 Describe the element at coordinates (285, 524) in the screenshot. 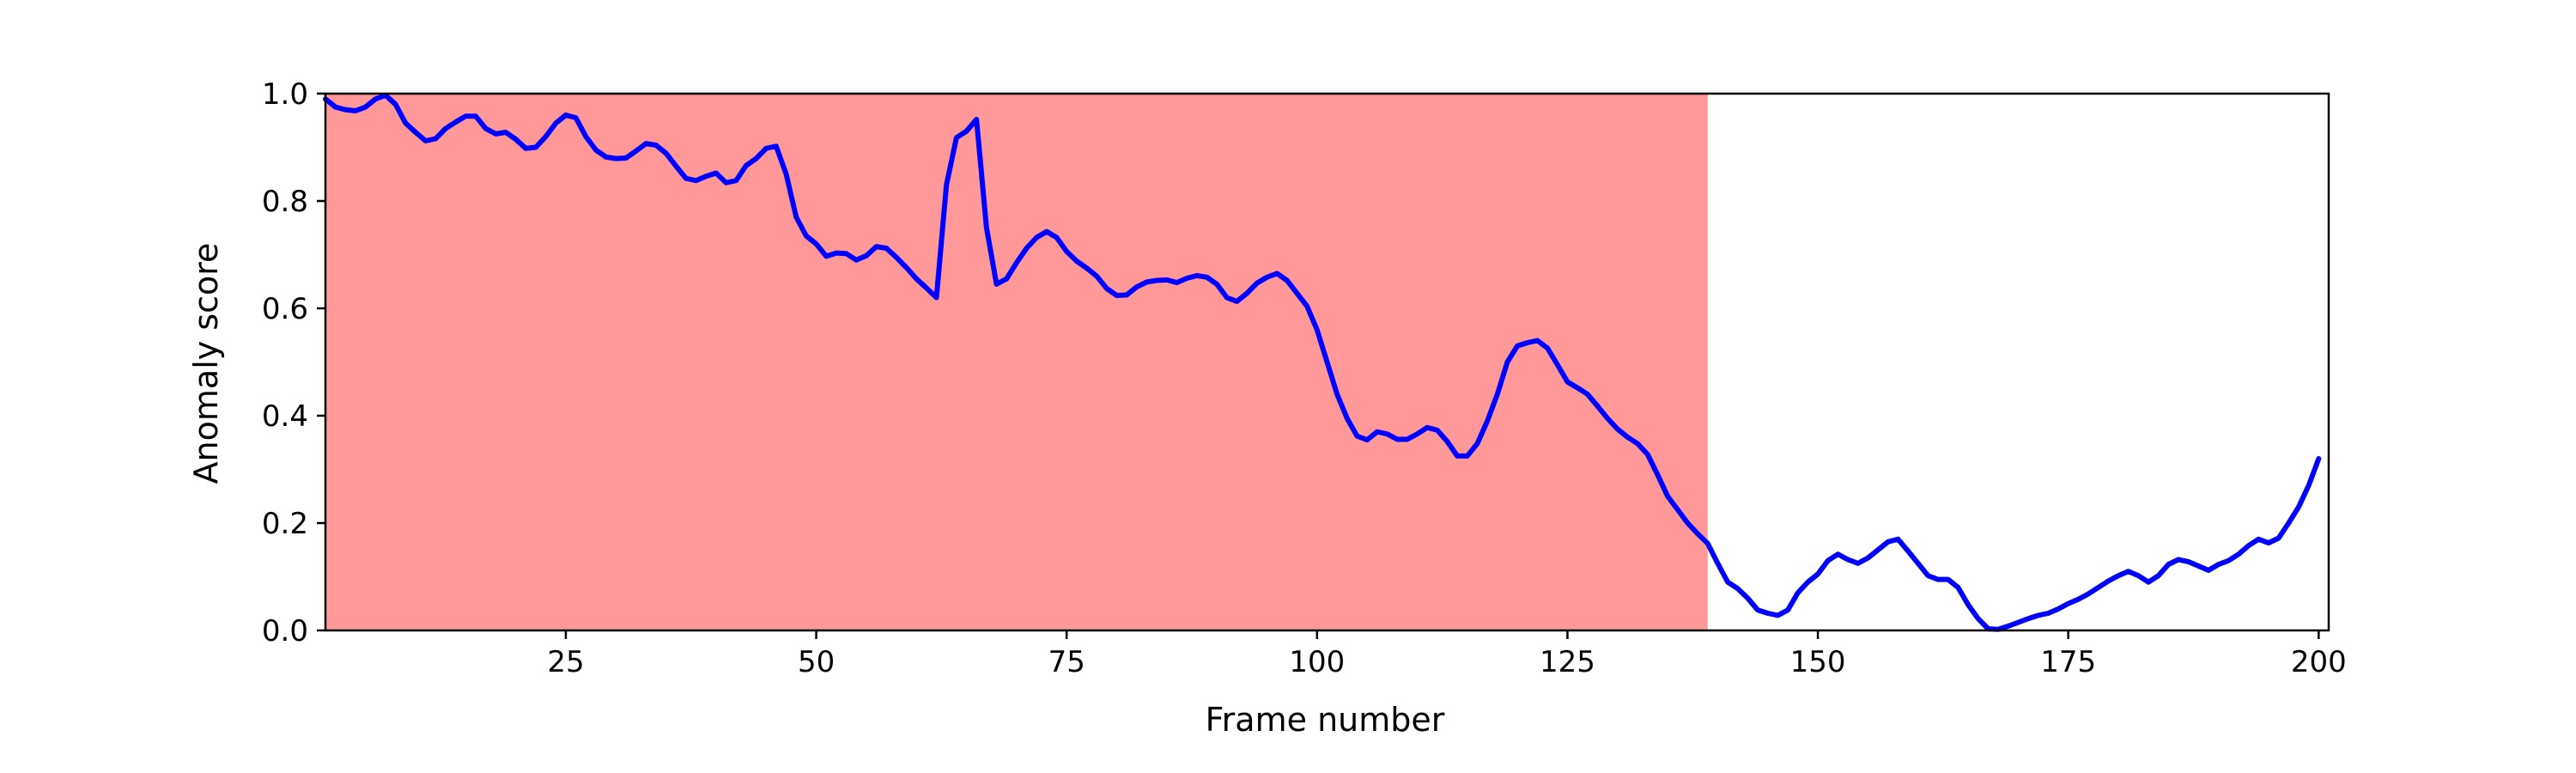

I see `y-tick-label: 0.2` at that location.